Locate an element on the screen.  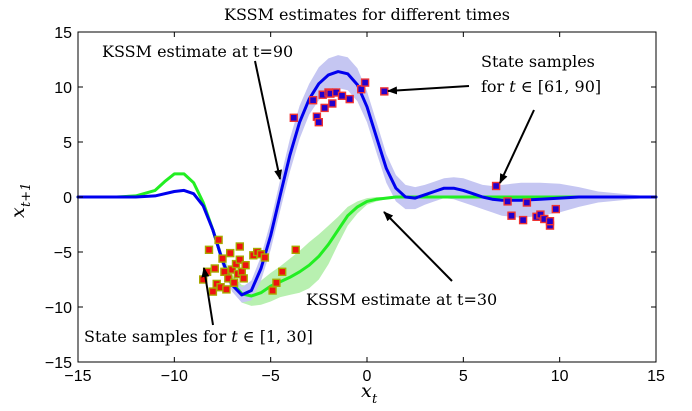
annotation-samples-61-90-line1: State samples is located at coordinates (538, 61).